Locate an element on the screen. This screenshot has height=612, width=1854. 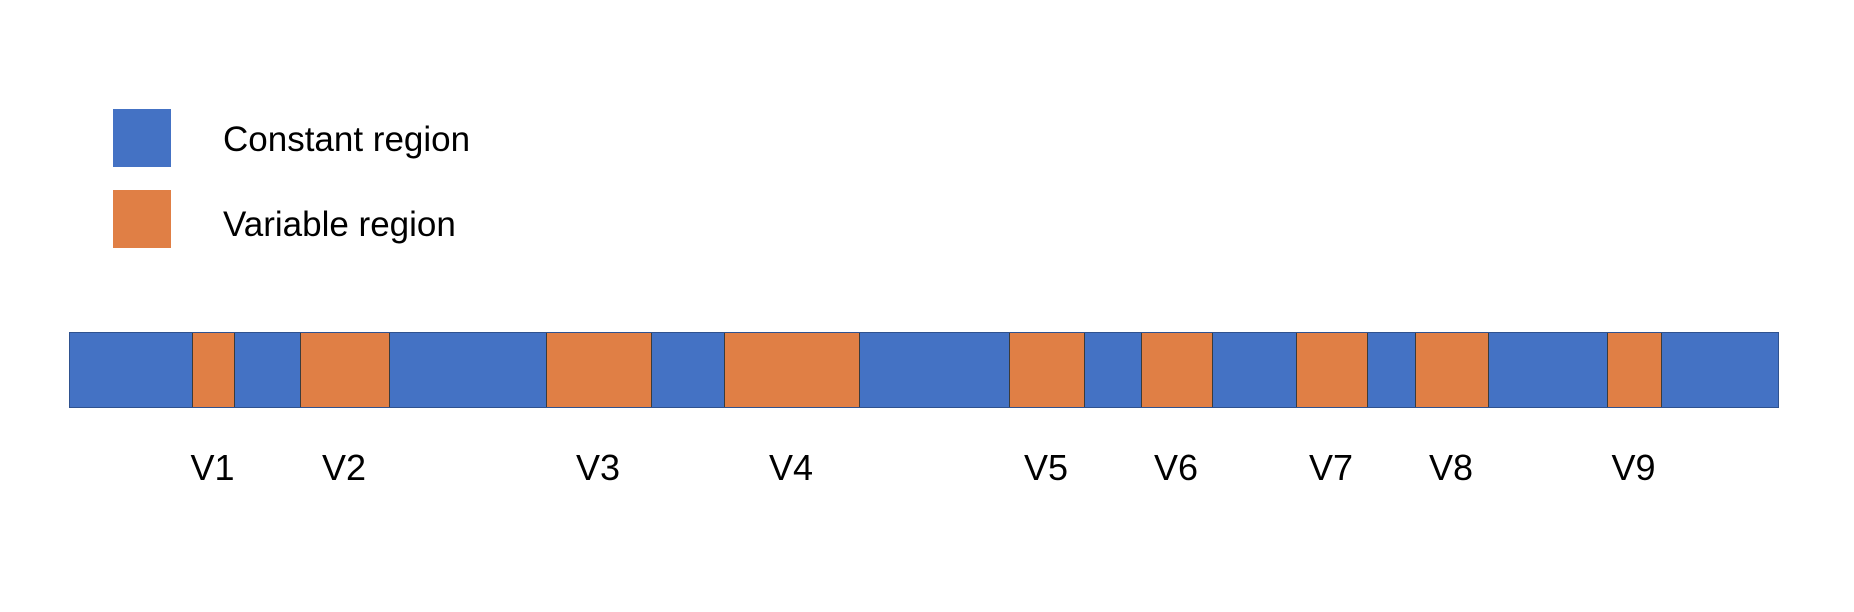
gene-strip is located at coordinates (924, 370).